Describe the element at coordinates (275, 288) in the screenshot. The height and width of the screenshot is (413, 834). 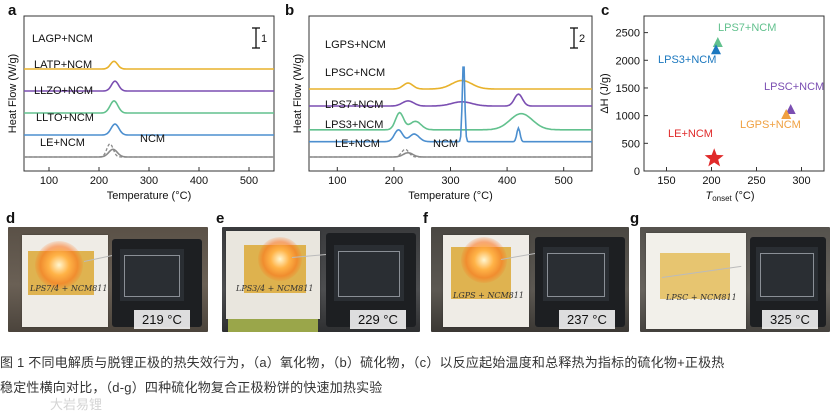
I see `sample-note: LPS3/4 + NCM811` at that location.